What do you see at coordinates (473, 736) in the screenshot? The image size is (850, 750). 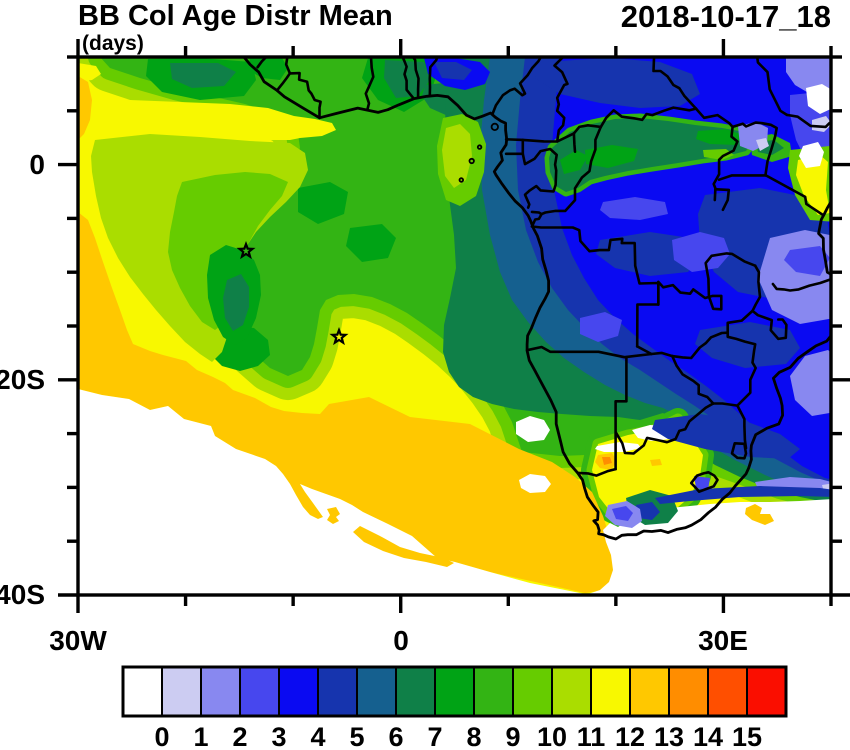 I see `svg-text: 8` at bounding box center [473, 736].